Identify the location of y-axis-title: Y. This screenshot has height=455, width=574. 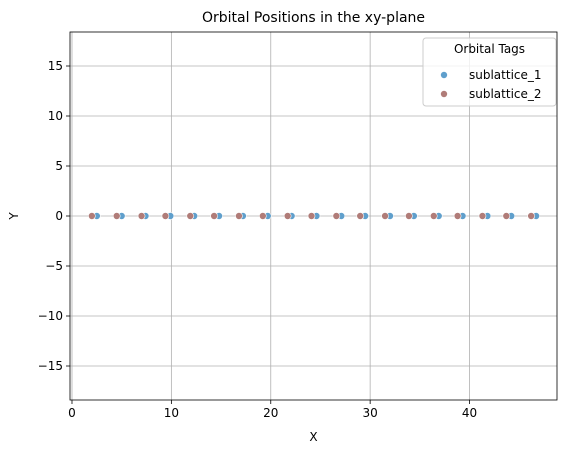
(14, 216).